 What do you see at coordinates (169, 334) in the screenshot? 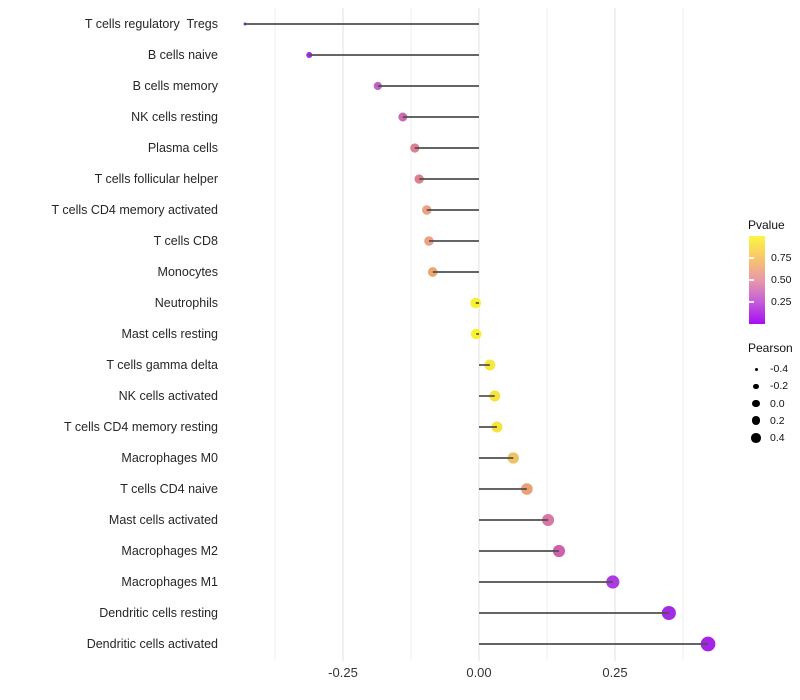
I see `y-axis-label: Mast cells resting` at bounding box center [169, 334].